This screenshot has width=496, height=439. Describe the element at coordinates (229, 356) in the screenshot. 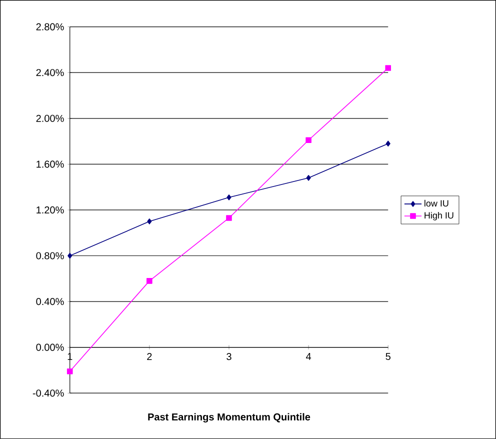

I see `x-tick-label: 3` at that location.